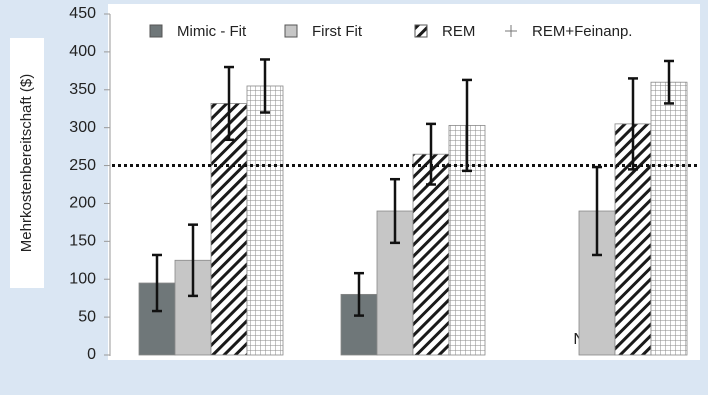 The image size is (708, 395). What do you see at coordinates (82, 203) in the screenshot?
I see `y-tick-label: 200` at bounding box center [82, 203].